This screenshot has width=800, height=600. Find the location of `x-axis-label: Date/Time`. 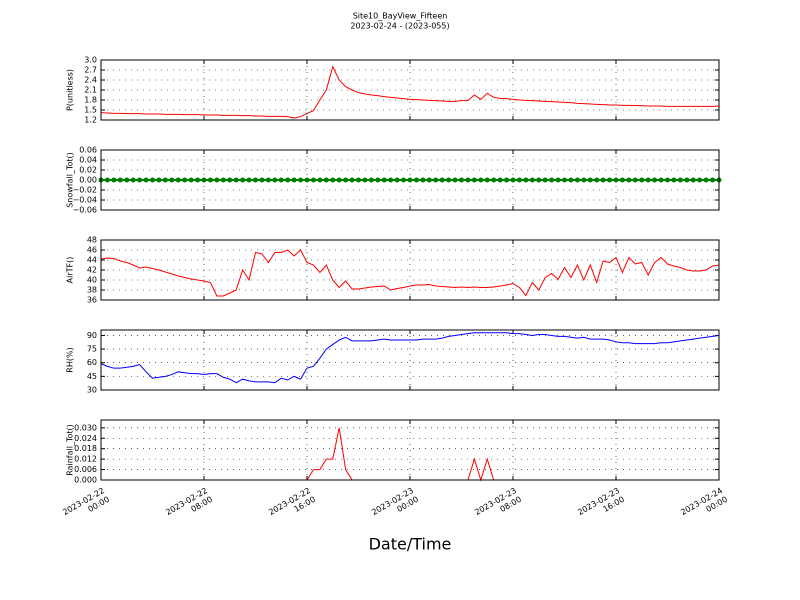

x-axis-label: Date/Time is located at coordinates (410, 544).